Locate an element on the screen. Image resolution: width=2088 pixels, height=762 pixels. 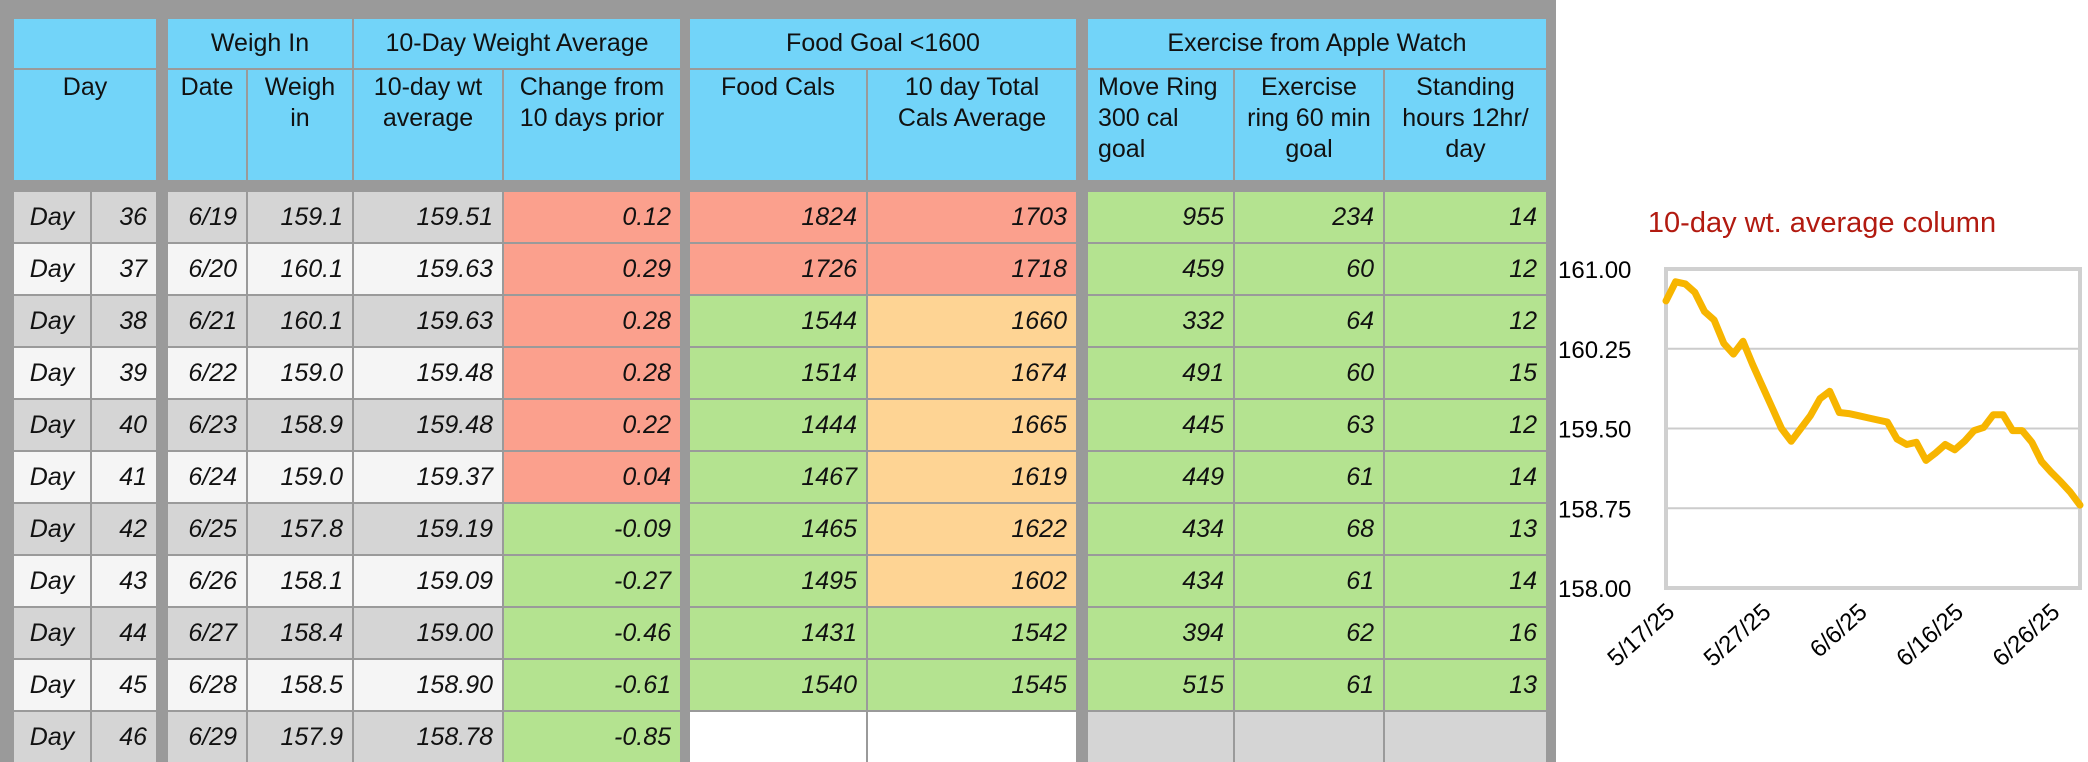
row-standing: 15 is located at coordinates (1465, 373).